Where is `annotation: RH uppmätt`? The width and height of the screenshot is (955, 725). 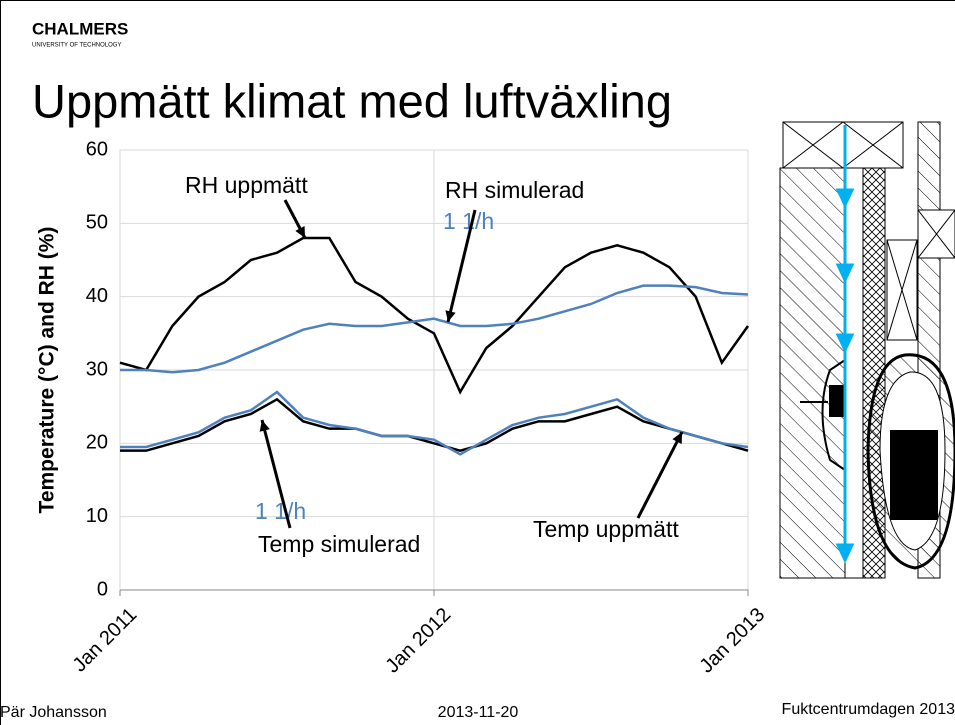 annotation: RH uppmätt is located at coordinates (246, 185).